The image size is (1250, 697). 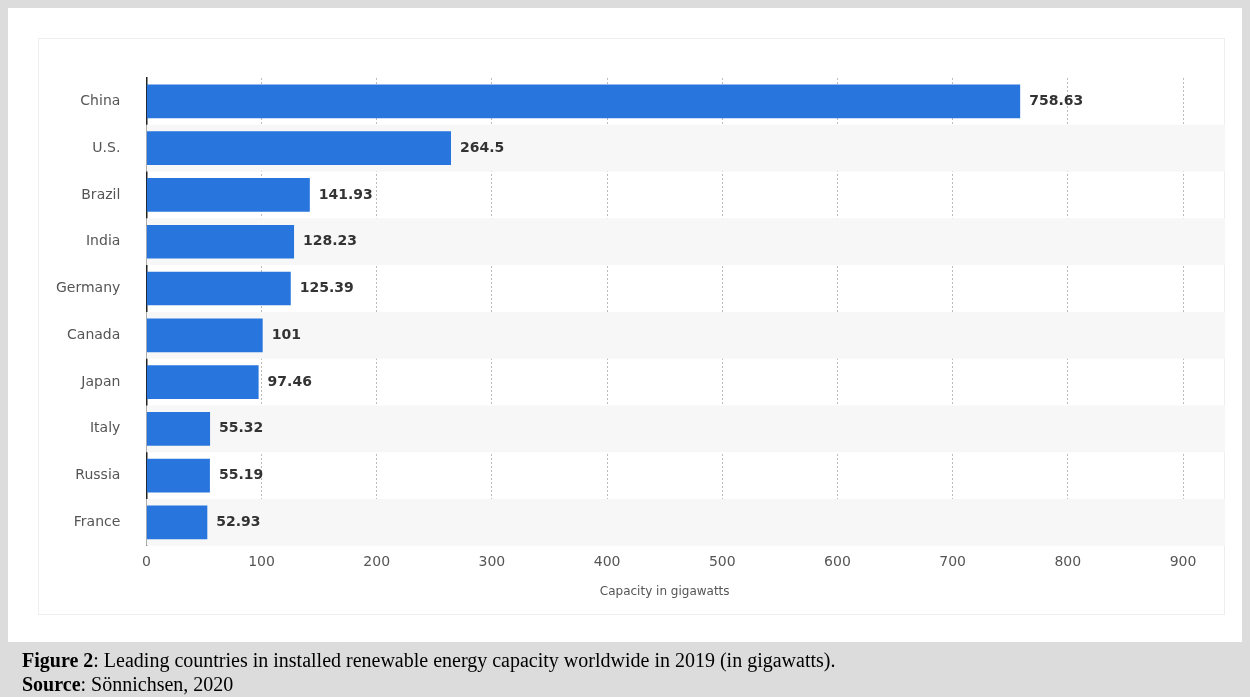 I want to click on data-label: 125.39, so click(x=326, y=287).